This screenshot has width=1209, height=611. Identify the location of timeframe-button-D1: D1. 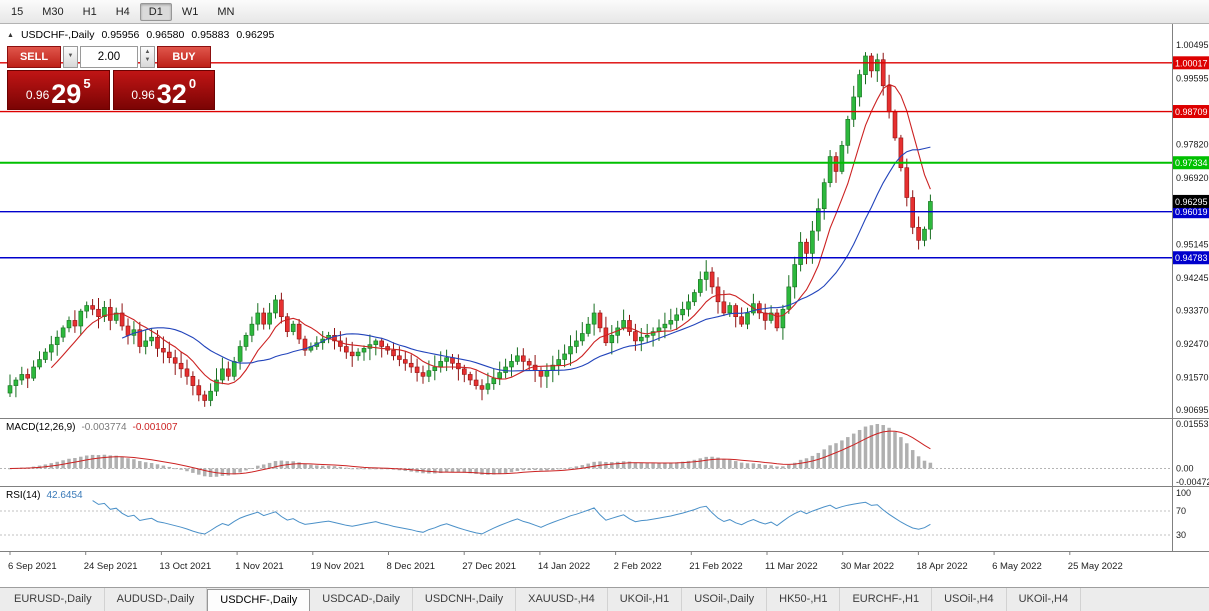
(155, 11).